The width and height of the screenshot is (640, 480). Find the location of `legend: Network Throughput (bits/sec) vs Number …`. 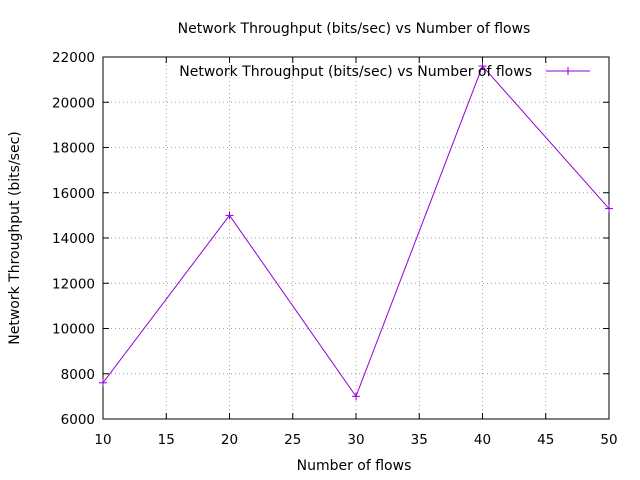

legend: Network Throughput (bits/sec) vs Number … is located at coordinates (384, 72).